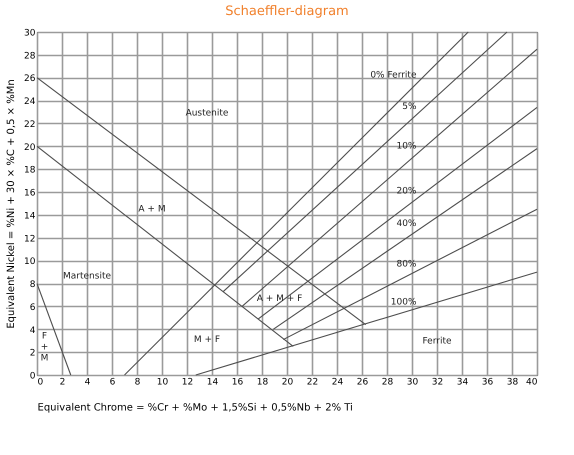  Describe the element at coordinates (87, 383) in the screenshot. I see `x-tick-label: 4` at that location.